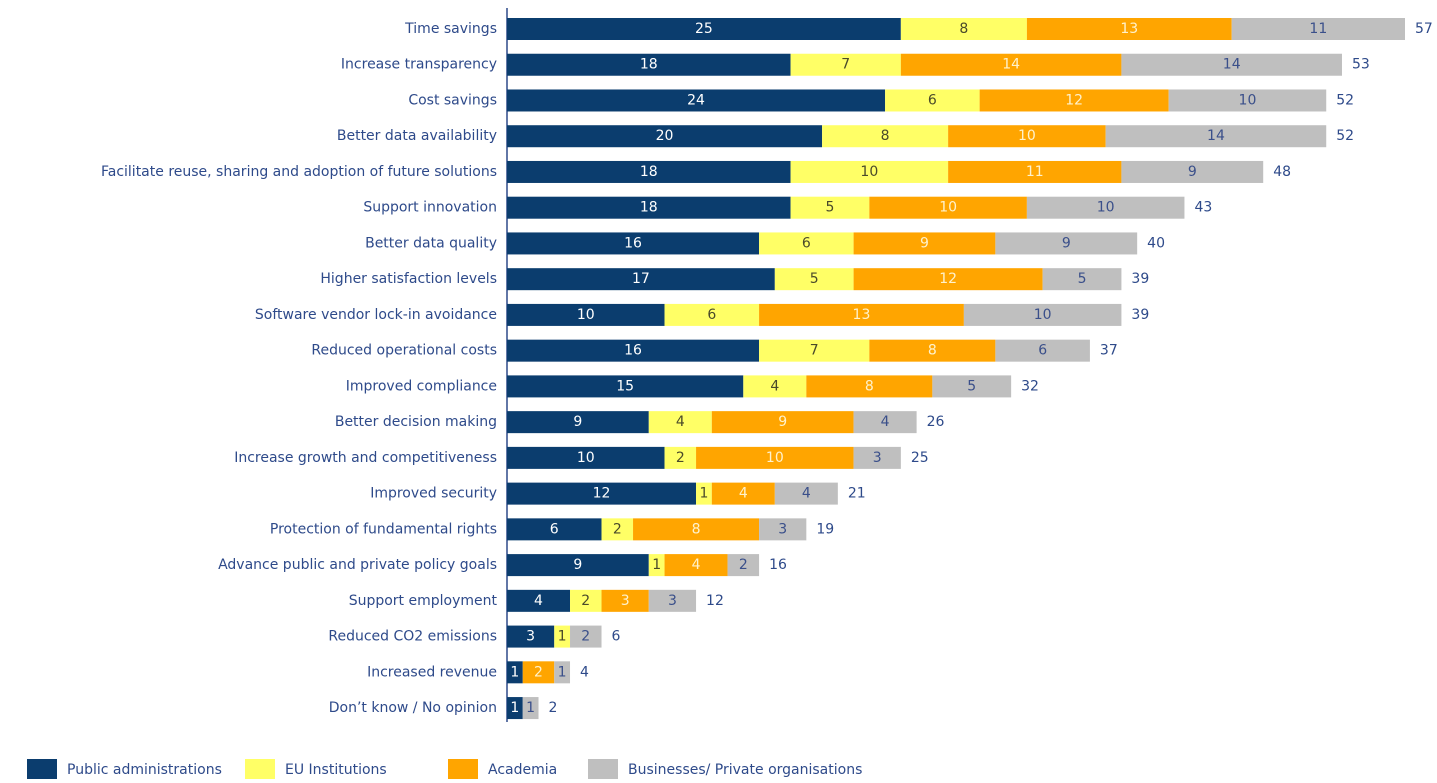 This screenshot has height=783, width=1437. I want to click on category-label: Improved compliance, so click(421, 386).